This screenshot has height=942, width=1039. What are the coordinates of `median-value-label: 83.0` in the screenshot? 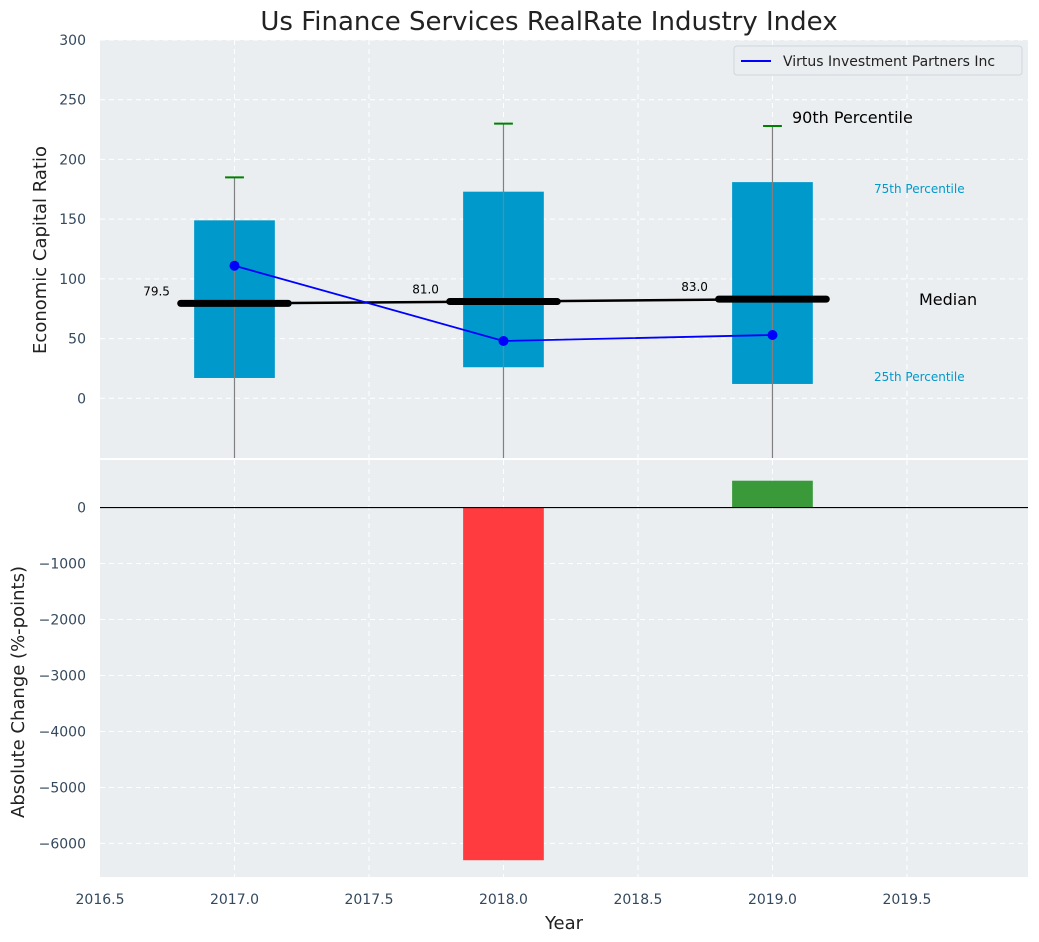 It's located at (694, 287).